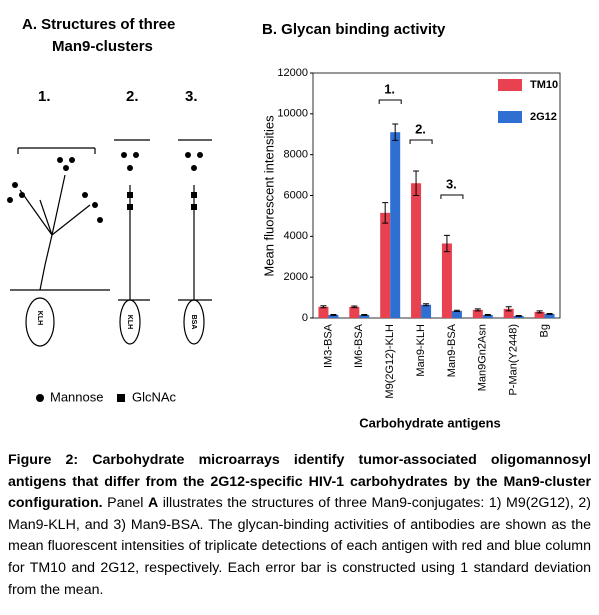  Describe the element at coordinates (292, 114) in the screenshot. I see `y-tick-label: 10000` at that location.